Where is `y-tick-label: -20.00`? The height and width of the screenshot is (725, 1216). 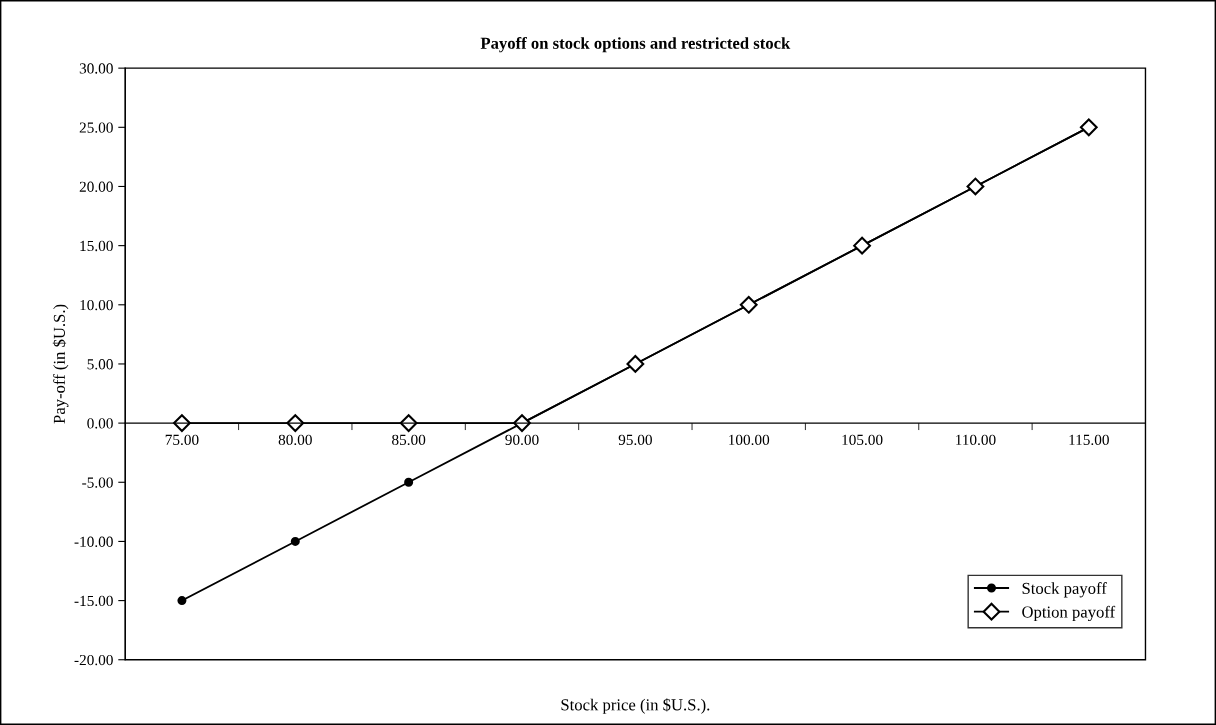 y-tick-label: -20.00 is located at coordinates (93, 660).